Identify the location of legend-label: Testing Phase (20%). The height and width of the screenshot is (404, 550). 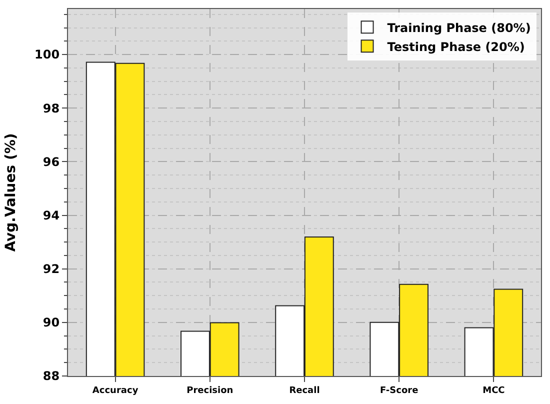
(456, 47).